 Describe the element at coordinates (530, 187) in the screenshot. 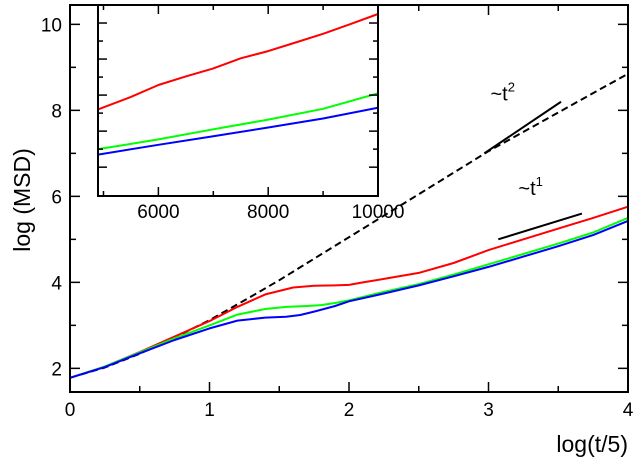

I see `annotation-2: ~t1` at that location.